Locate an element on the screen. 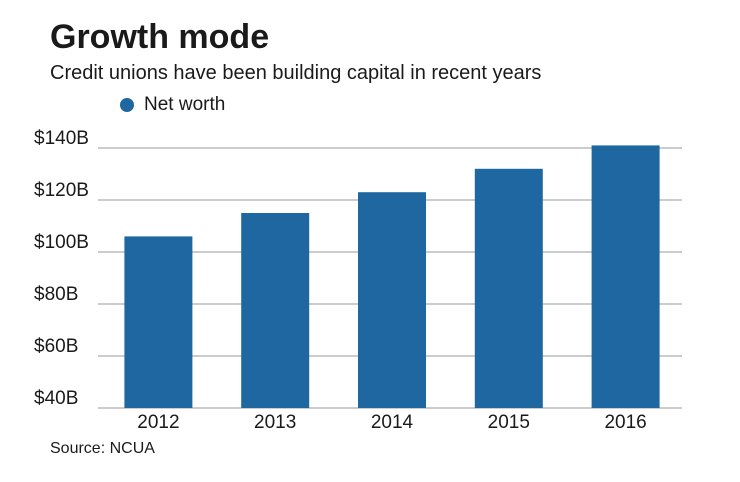 Image resolution: width=740 pixels, height=482 pixels. x-axis-labels: 2012 2013 2014 2015 2016 is located at coordinates (391, 422).